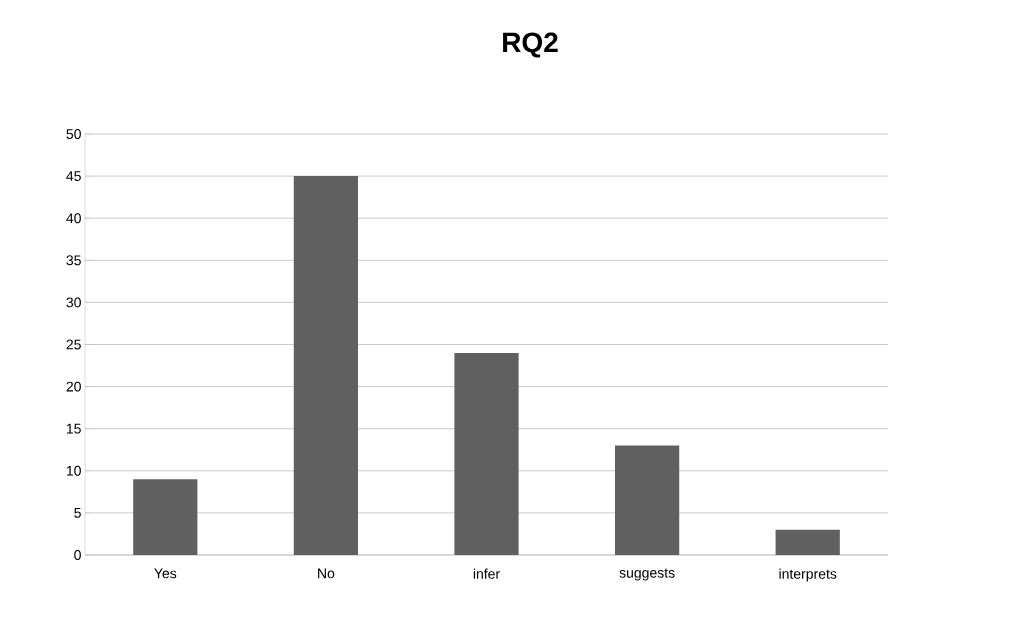 The width and height of the screenshot is (1019, 619). Describe the element at coordinates (165, 573) in the screenshot. I see `x-tick-label: Yes` at that location.